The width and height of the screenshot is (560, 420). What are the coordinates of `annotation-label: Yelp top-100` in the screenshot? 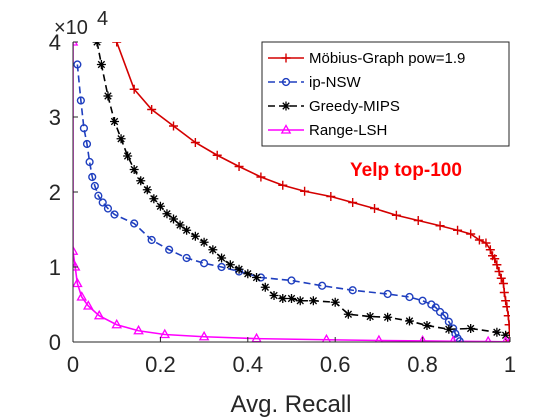 It's located at (406, 170).